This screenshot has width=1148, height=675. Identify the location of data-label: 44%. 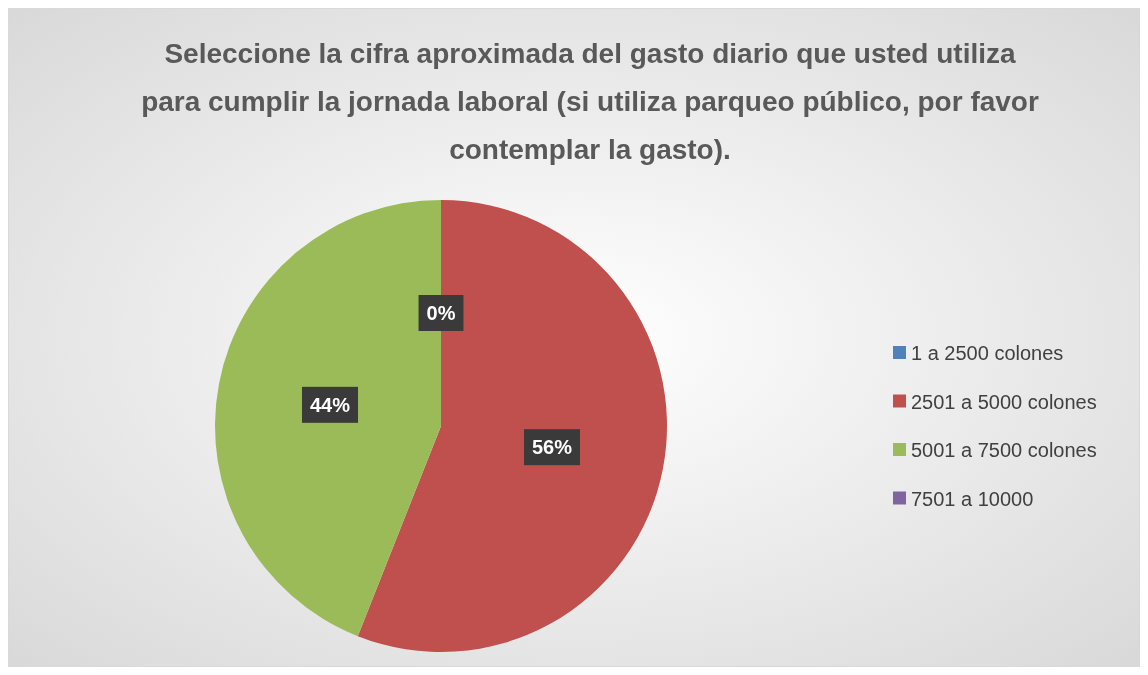
(330, 404).